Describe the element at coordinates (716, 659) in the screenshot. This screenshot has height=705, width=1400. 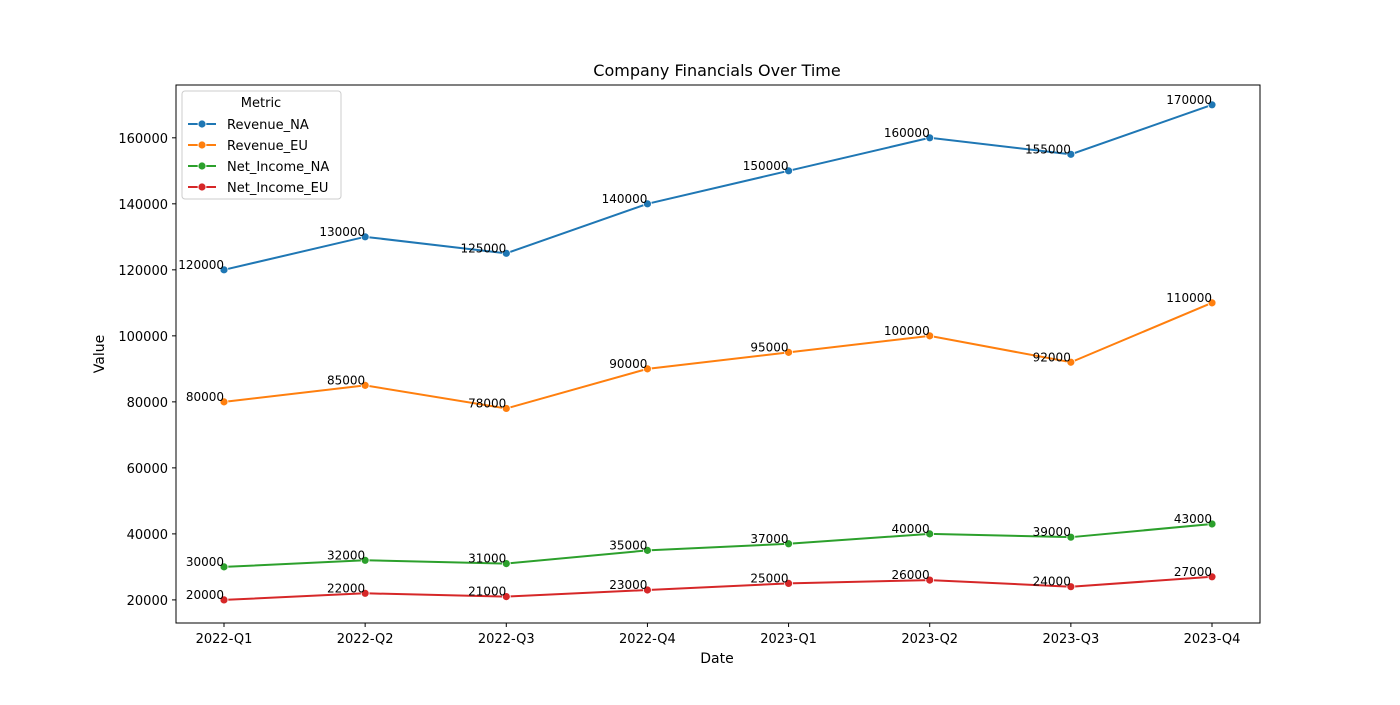
I see `x-axis-title: Date` at that location.